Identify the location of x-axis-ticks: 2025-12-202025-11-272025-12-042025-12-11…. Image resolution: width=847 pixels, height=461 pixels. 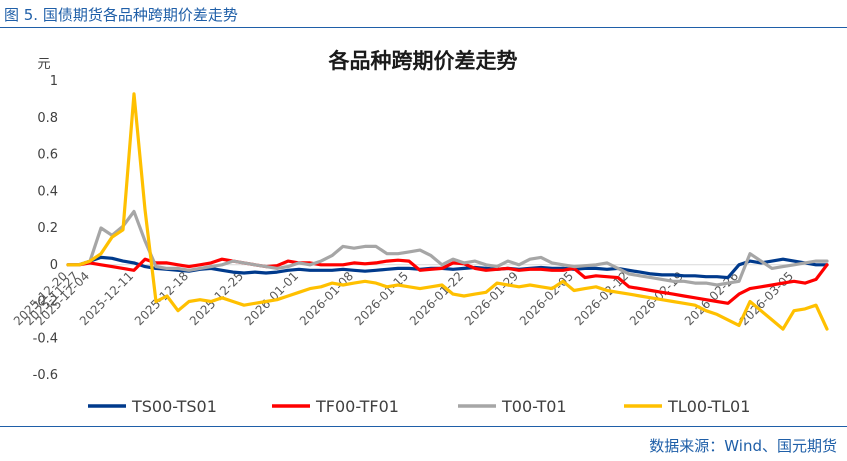
(403, 298).